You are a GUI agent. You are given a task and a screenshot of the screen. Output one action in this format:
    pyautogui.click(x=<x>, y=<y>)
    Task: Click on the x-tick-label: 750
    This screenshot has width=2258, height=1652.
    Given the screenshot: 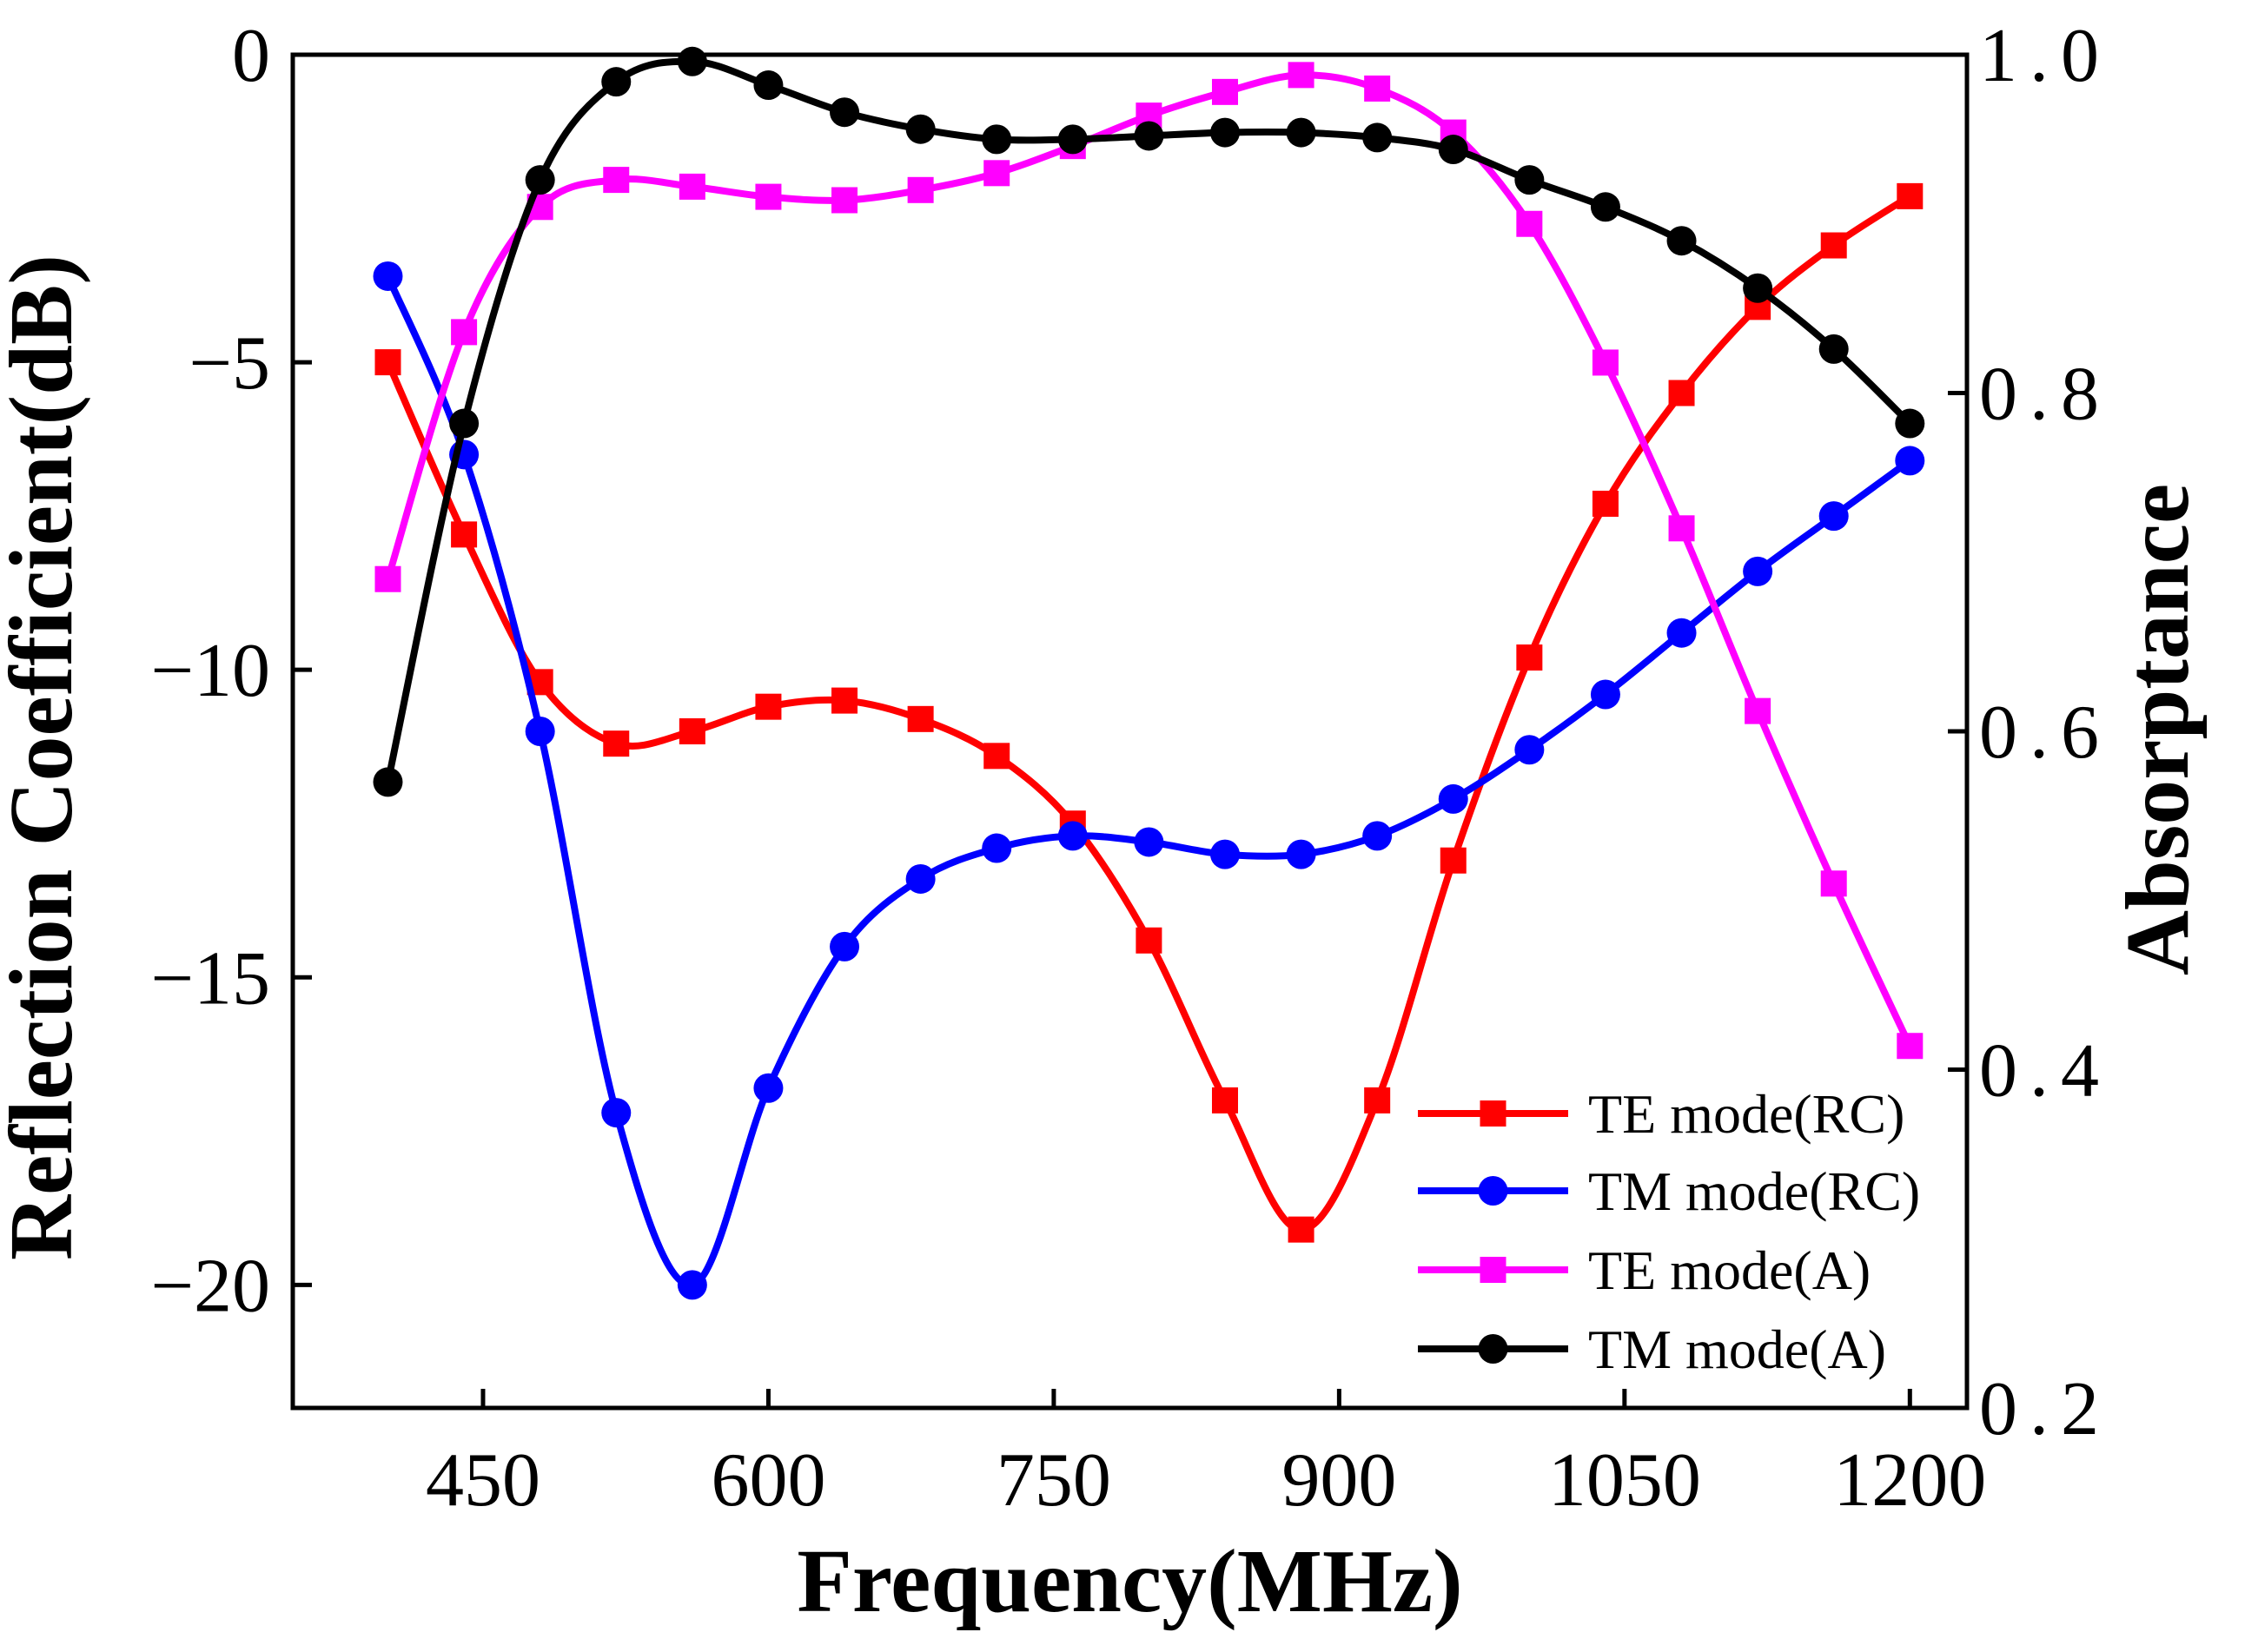 What is the action you would take?
    pyautogui.click(x=1054, y=1480)
    